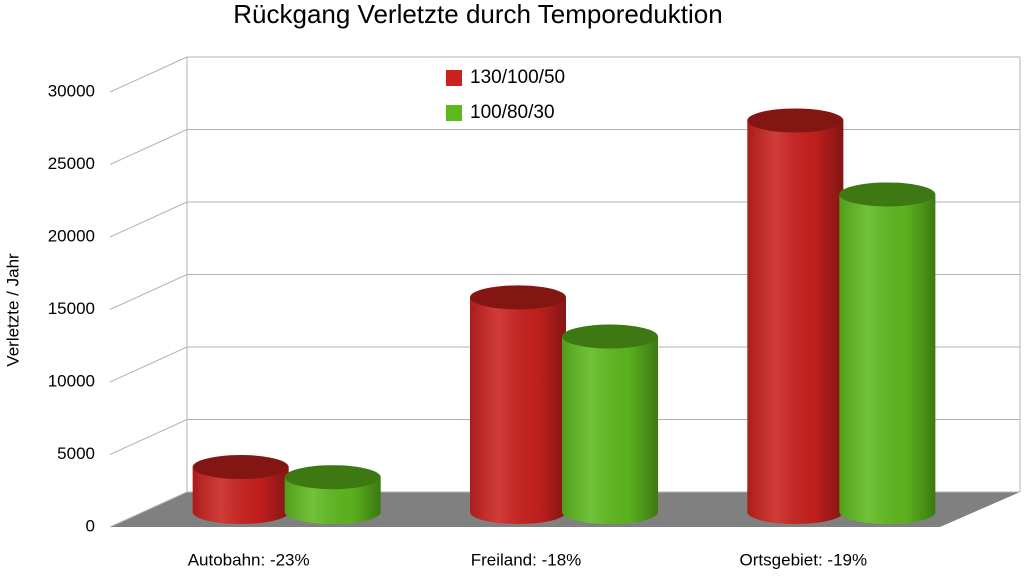 The width and height of the screenshot is (1024, 576). Describe the element at coordinates (517, 77) in the screenshot. I see `legend-label: 130/100/50` at that location.